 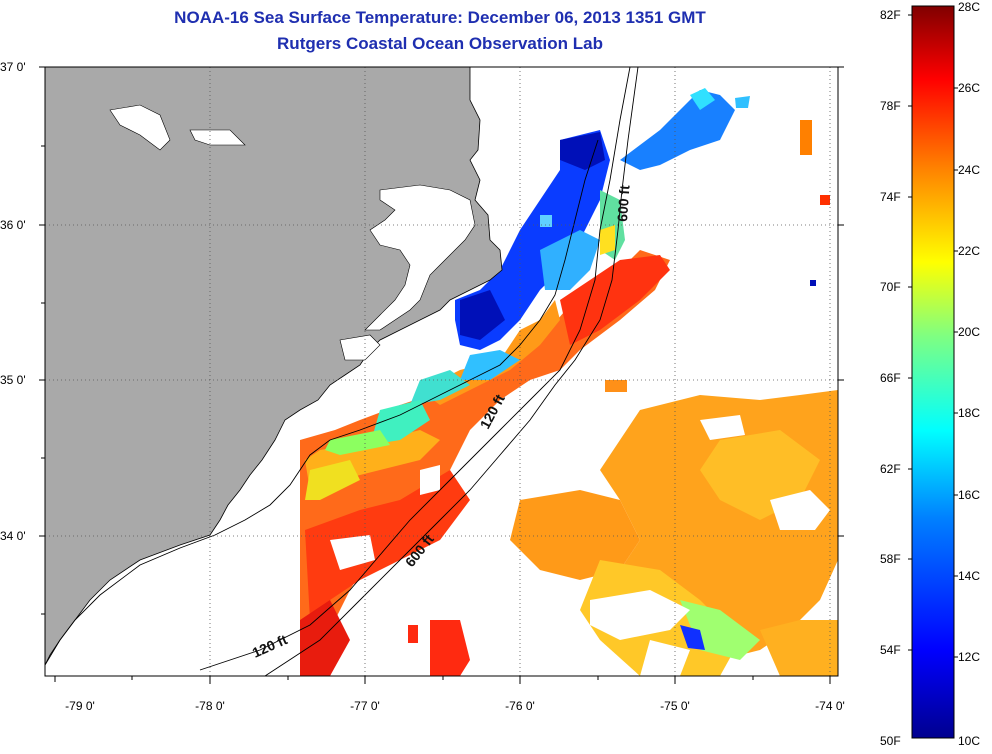 What do you see at coordinates (442, 680) in the screenshot?
I see `lon-ticks` at bounding box center [442, 680].